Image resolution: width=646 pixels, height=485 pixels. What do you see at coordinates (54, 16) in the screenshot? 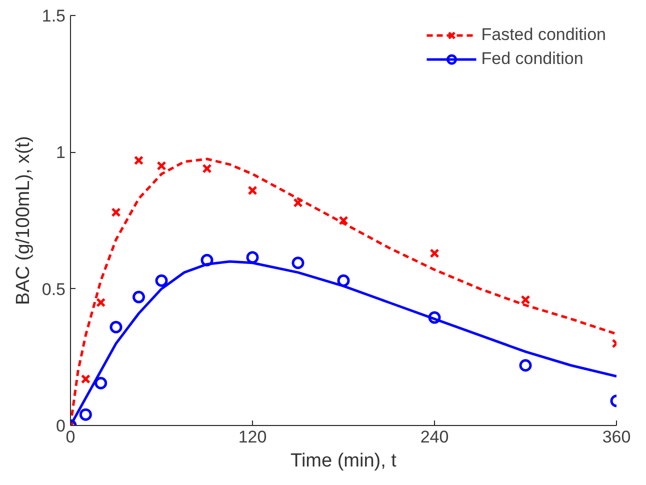
I see `y-tick-label: 1.5` at bounding box center [54, 16].